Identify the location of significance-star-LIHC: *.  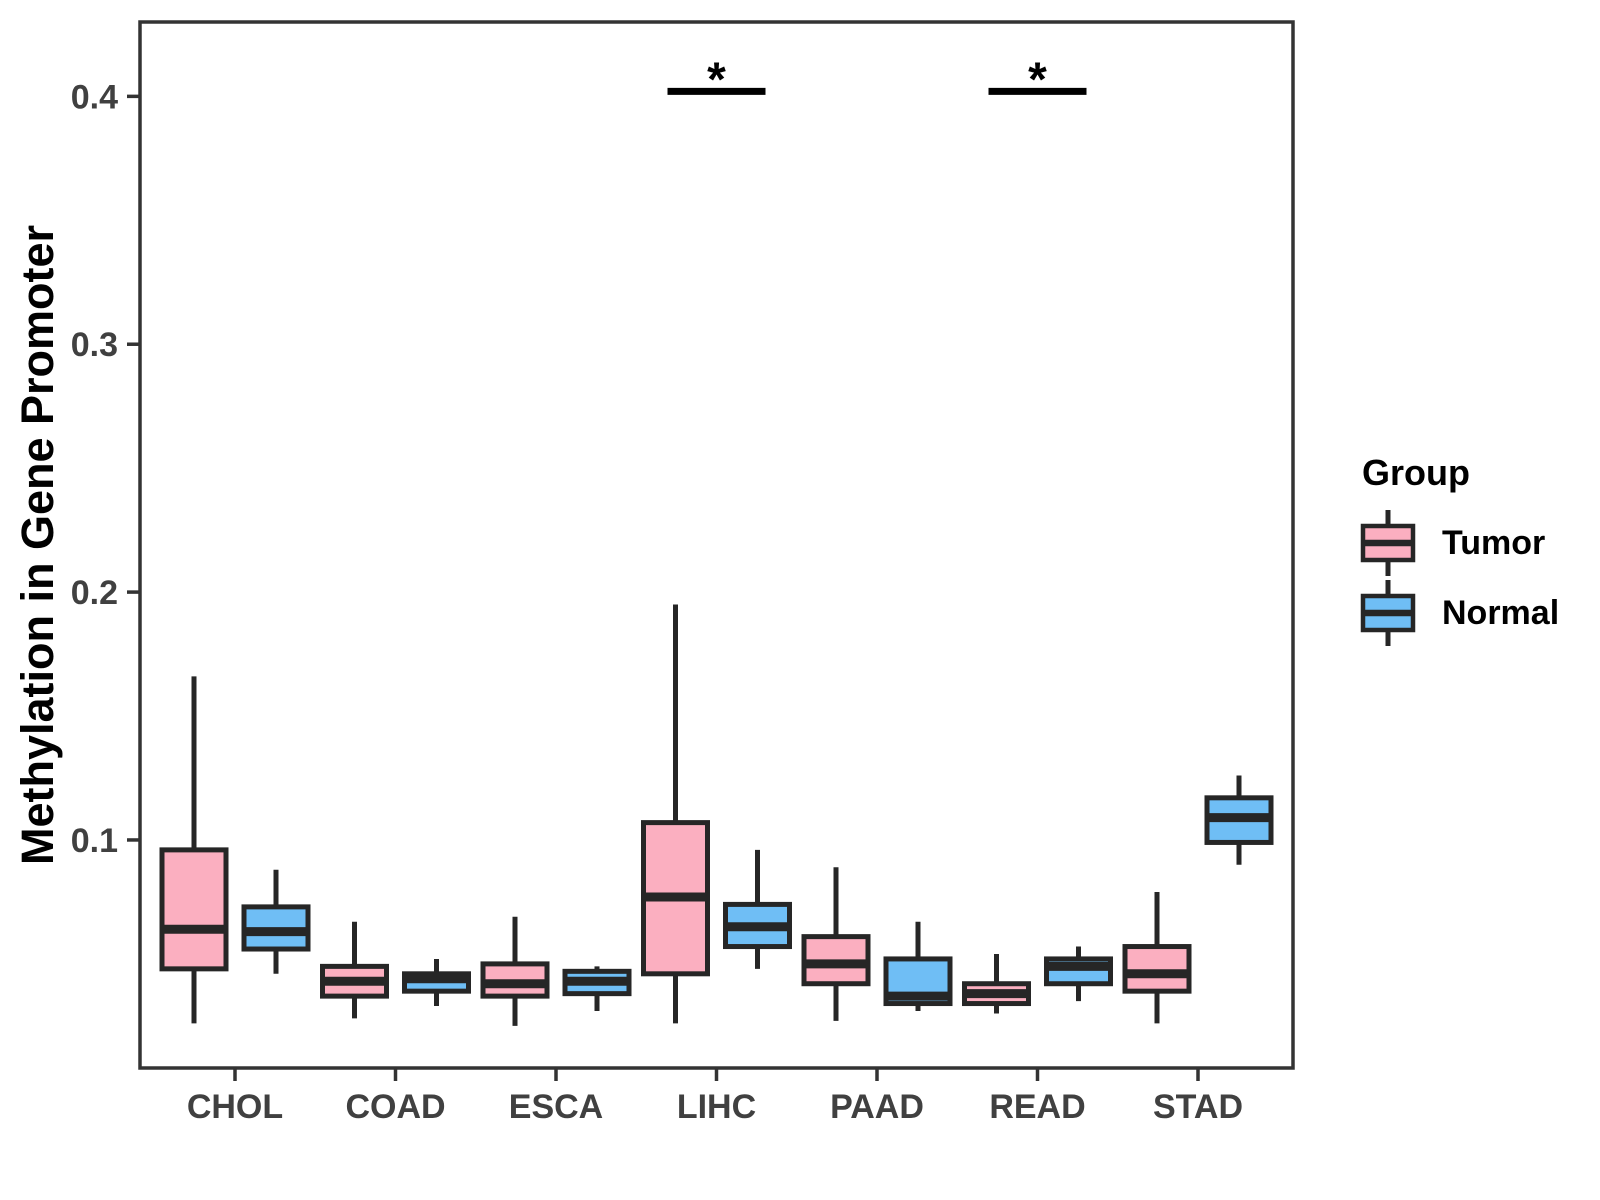
(716, 79).